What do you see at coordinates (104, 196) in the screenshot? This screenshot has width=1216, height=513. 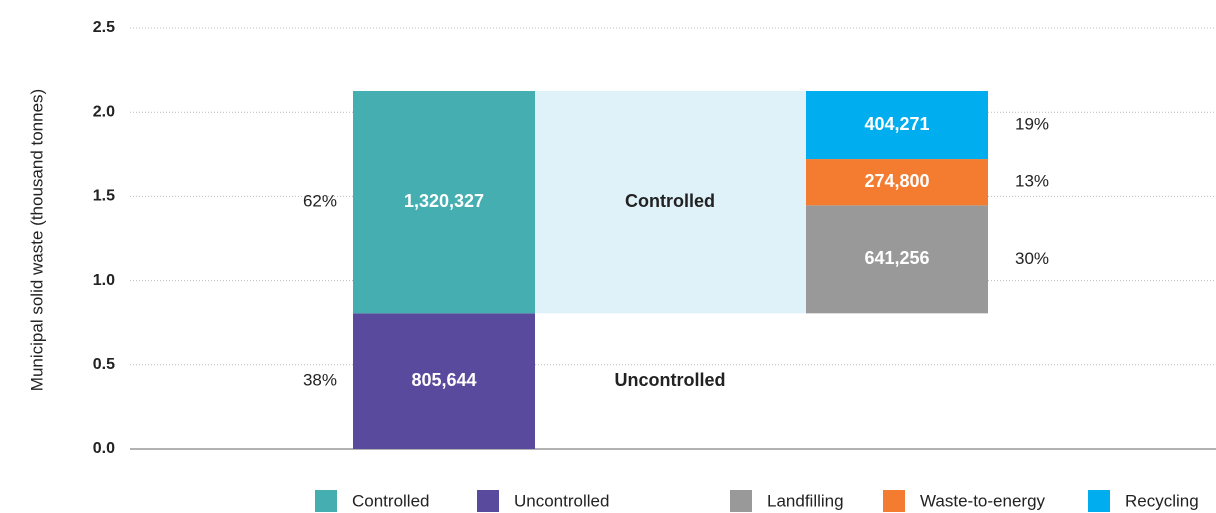 I see `y-tick-label: 1.5` at bounding box center [104, 196].